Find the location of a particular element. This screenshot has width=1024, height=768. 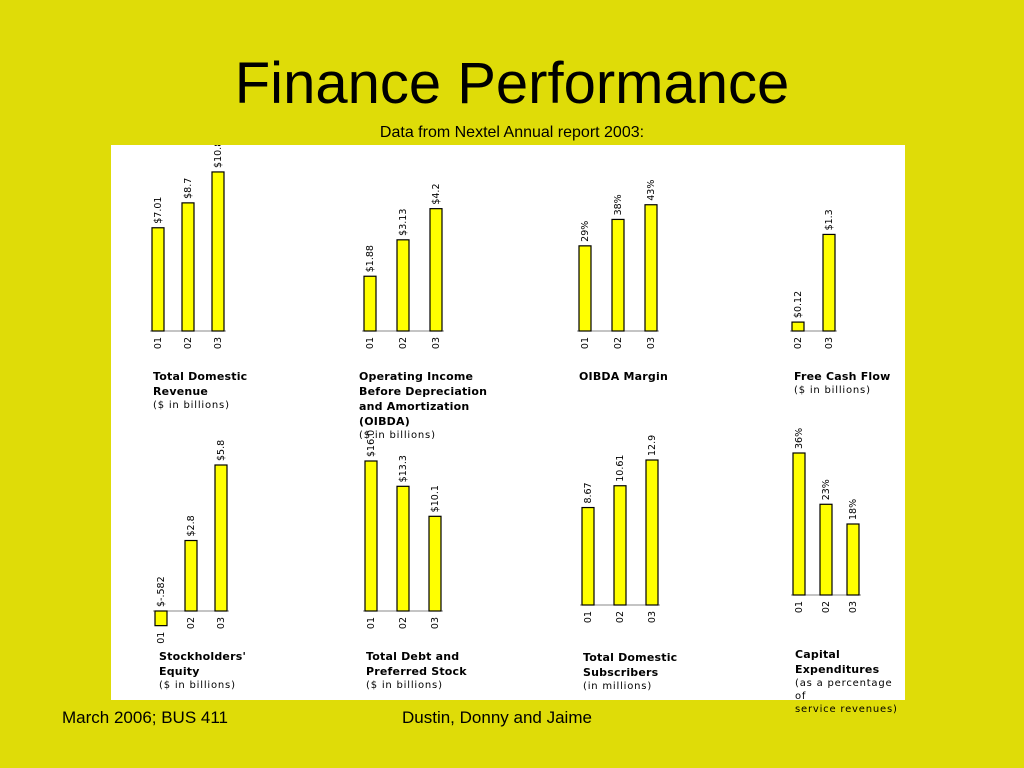

bar-value-label: $3.13 is located at coordinates (403, 222).